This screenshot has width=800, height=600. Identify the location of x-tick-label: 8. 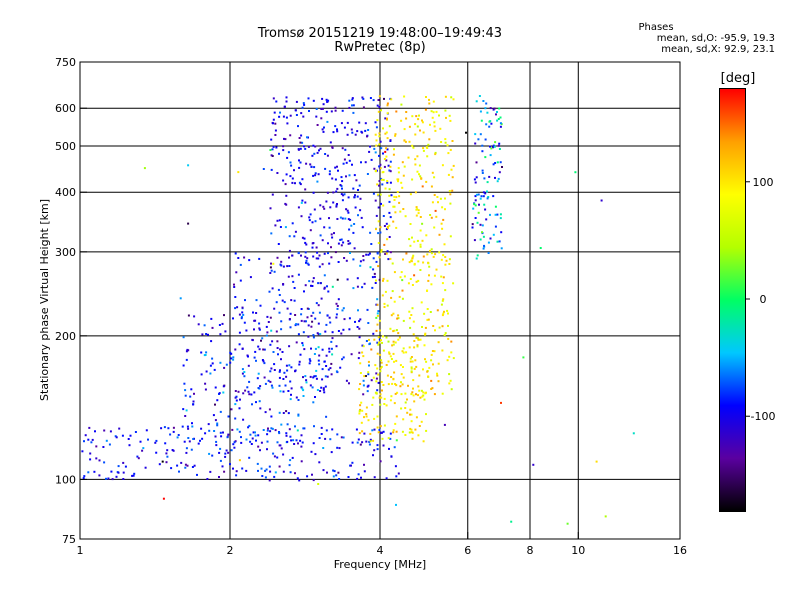
(530, 550).